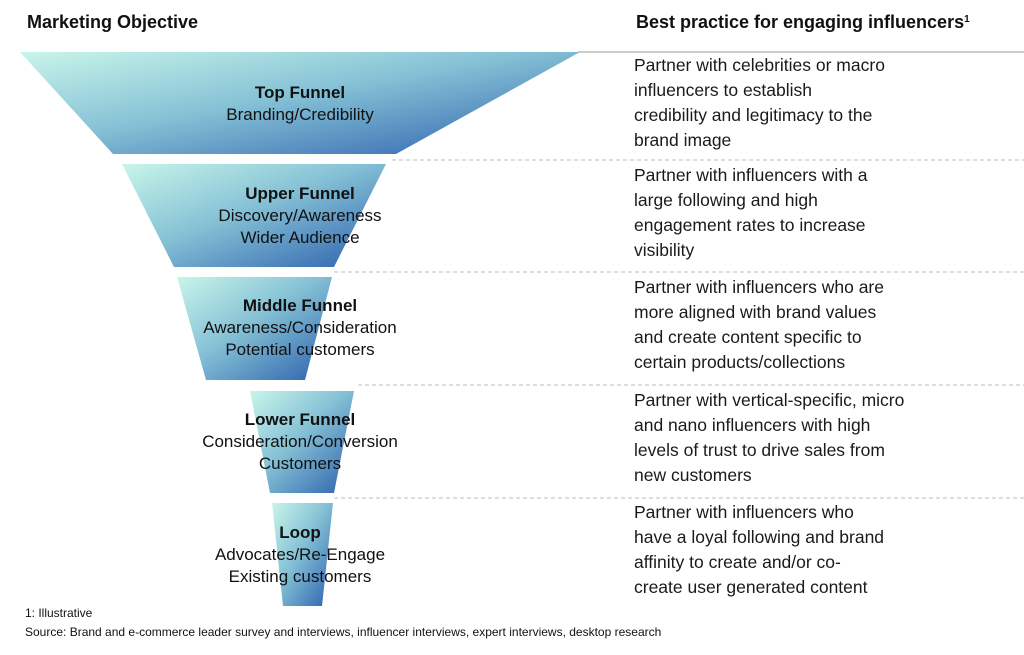 Image resolution: width=1024 pixels, height=655 pixels. I want to click on practice-line: certain products/collections, so click(740, 362).